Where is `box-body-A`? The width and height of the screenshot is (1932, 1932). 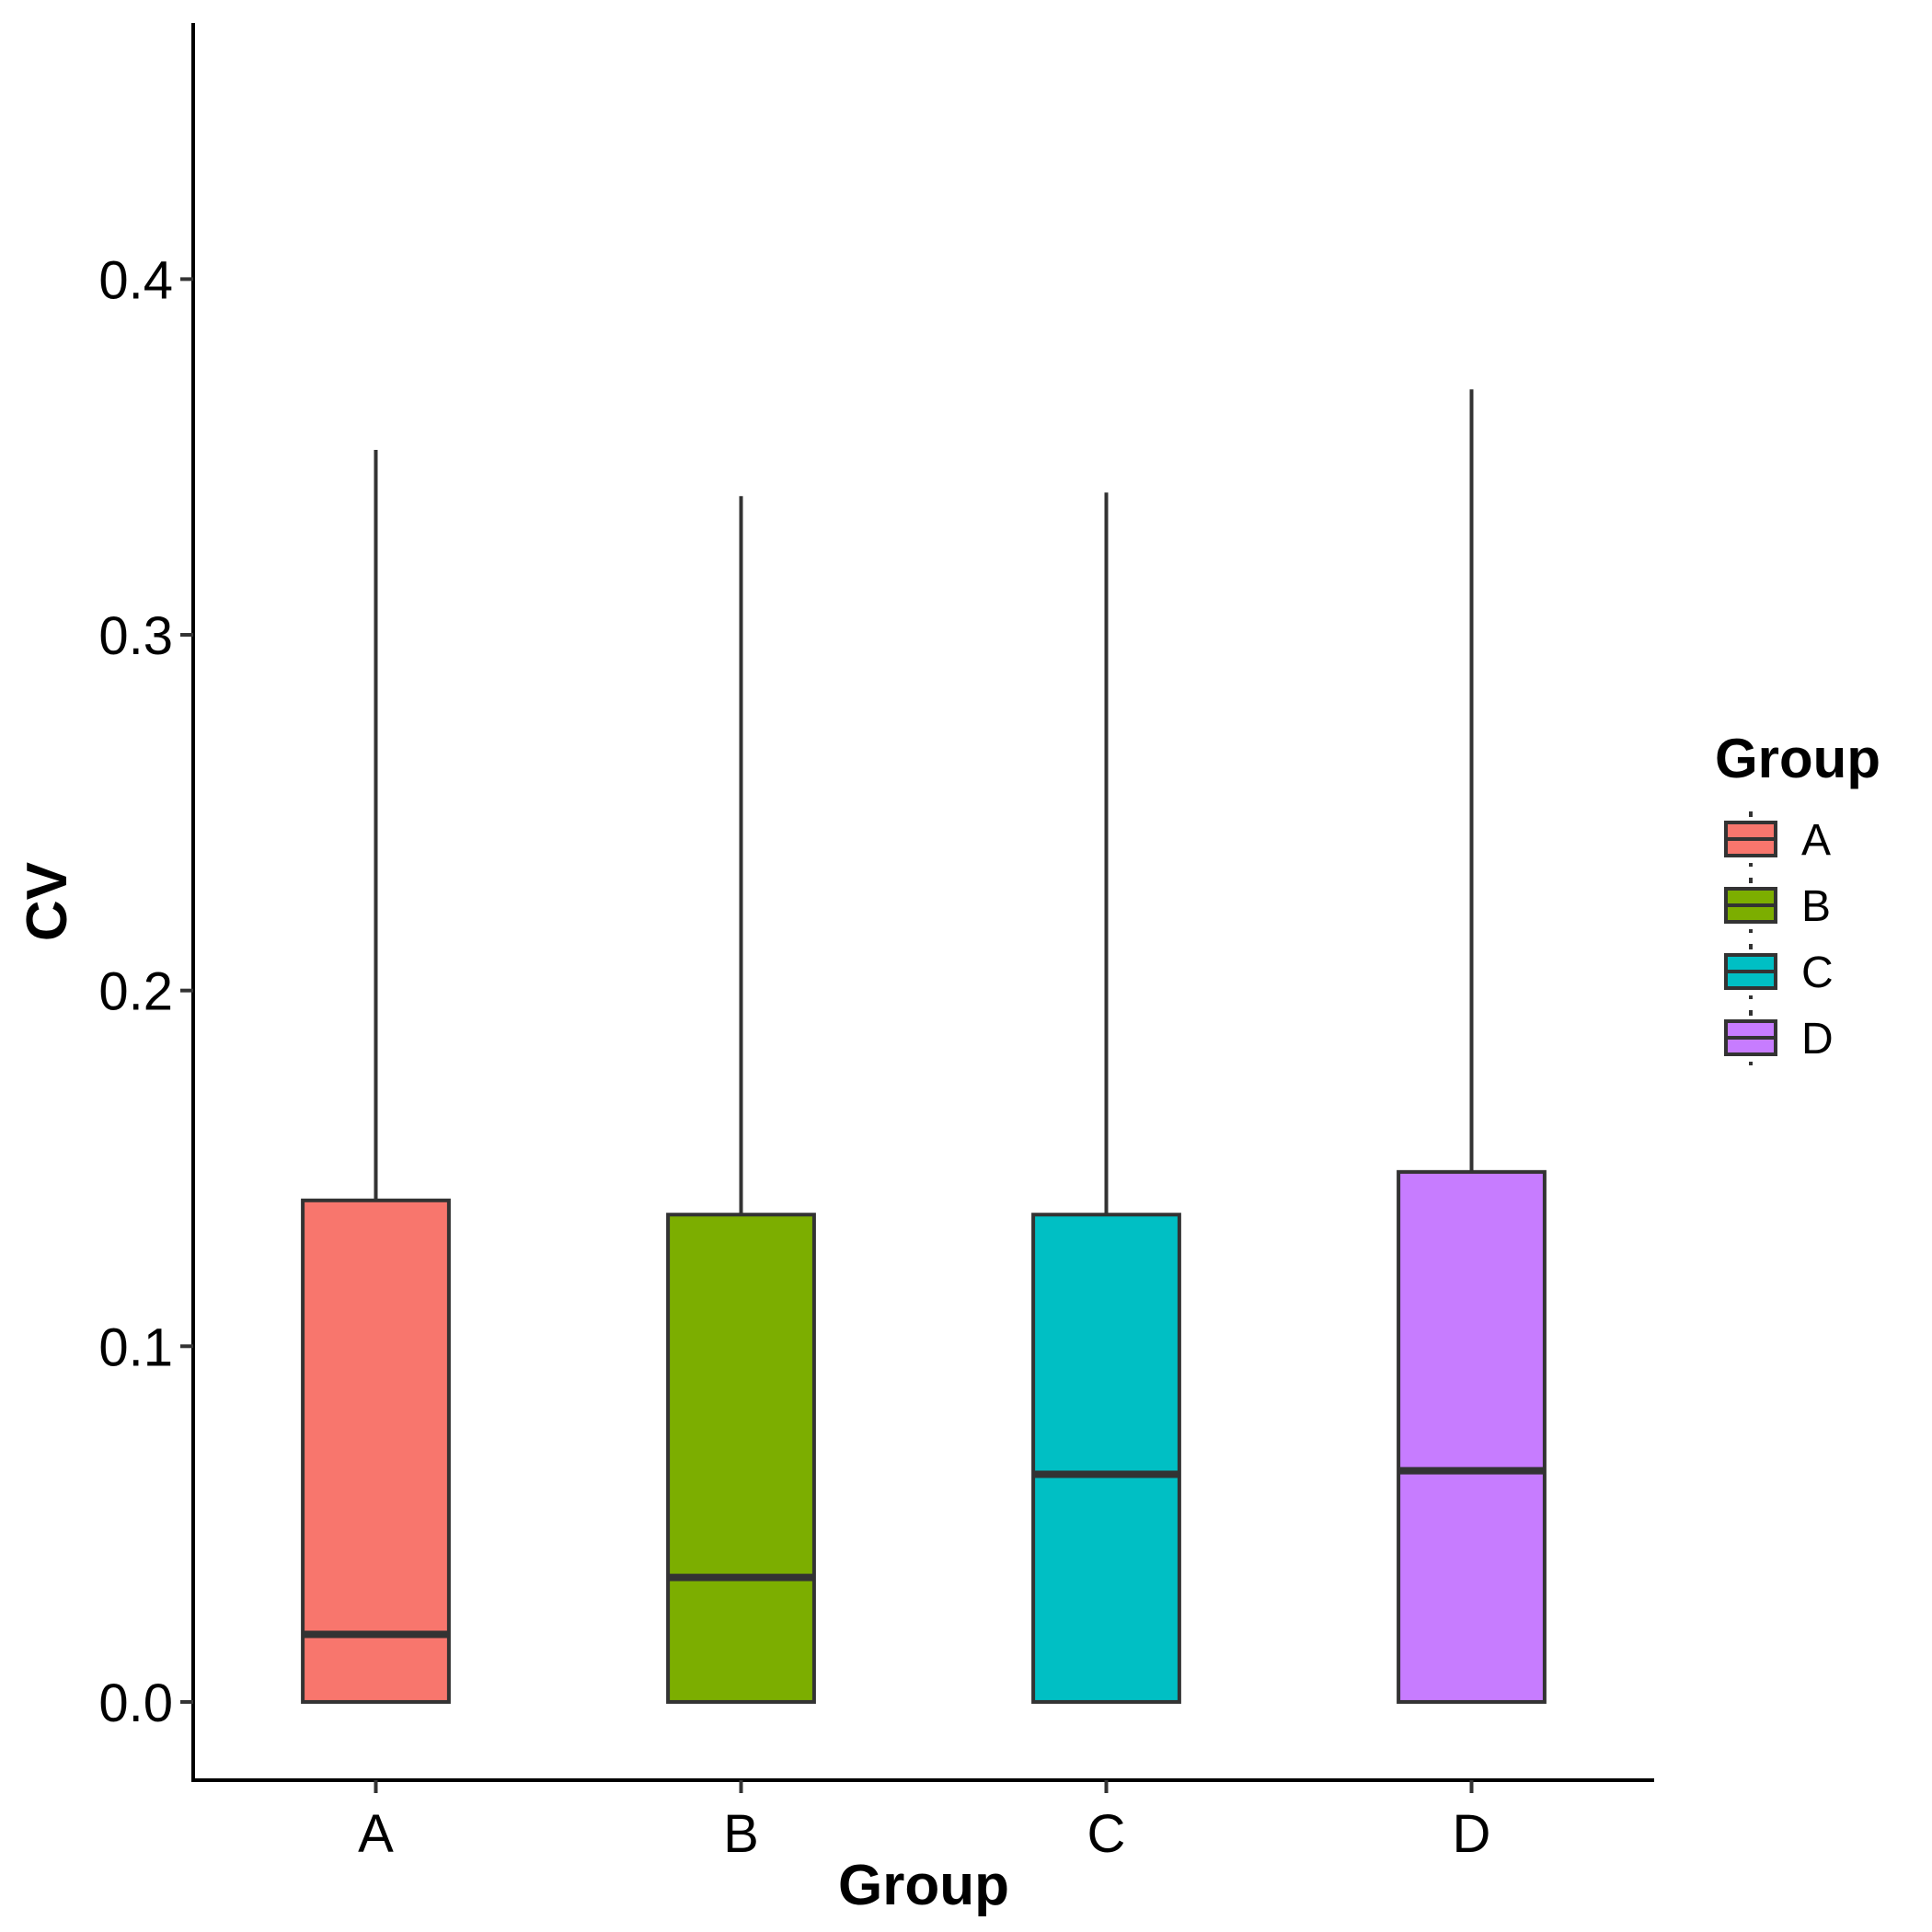 box-body-A is located at coordinates (376, 1451).